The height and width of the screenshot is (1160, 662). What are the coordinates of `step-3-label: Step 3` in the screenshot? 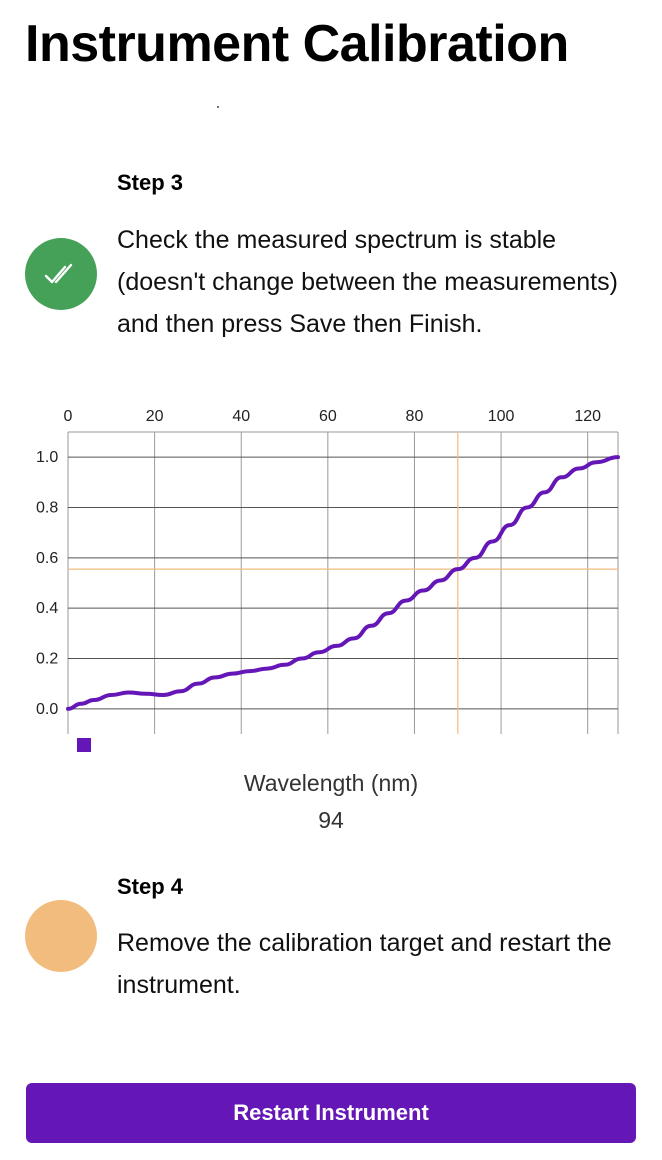 It's located at (150, 182).